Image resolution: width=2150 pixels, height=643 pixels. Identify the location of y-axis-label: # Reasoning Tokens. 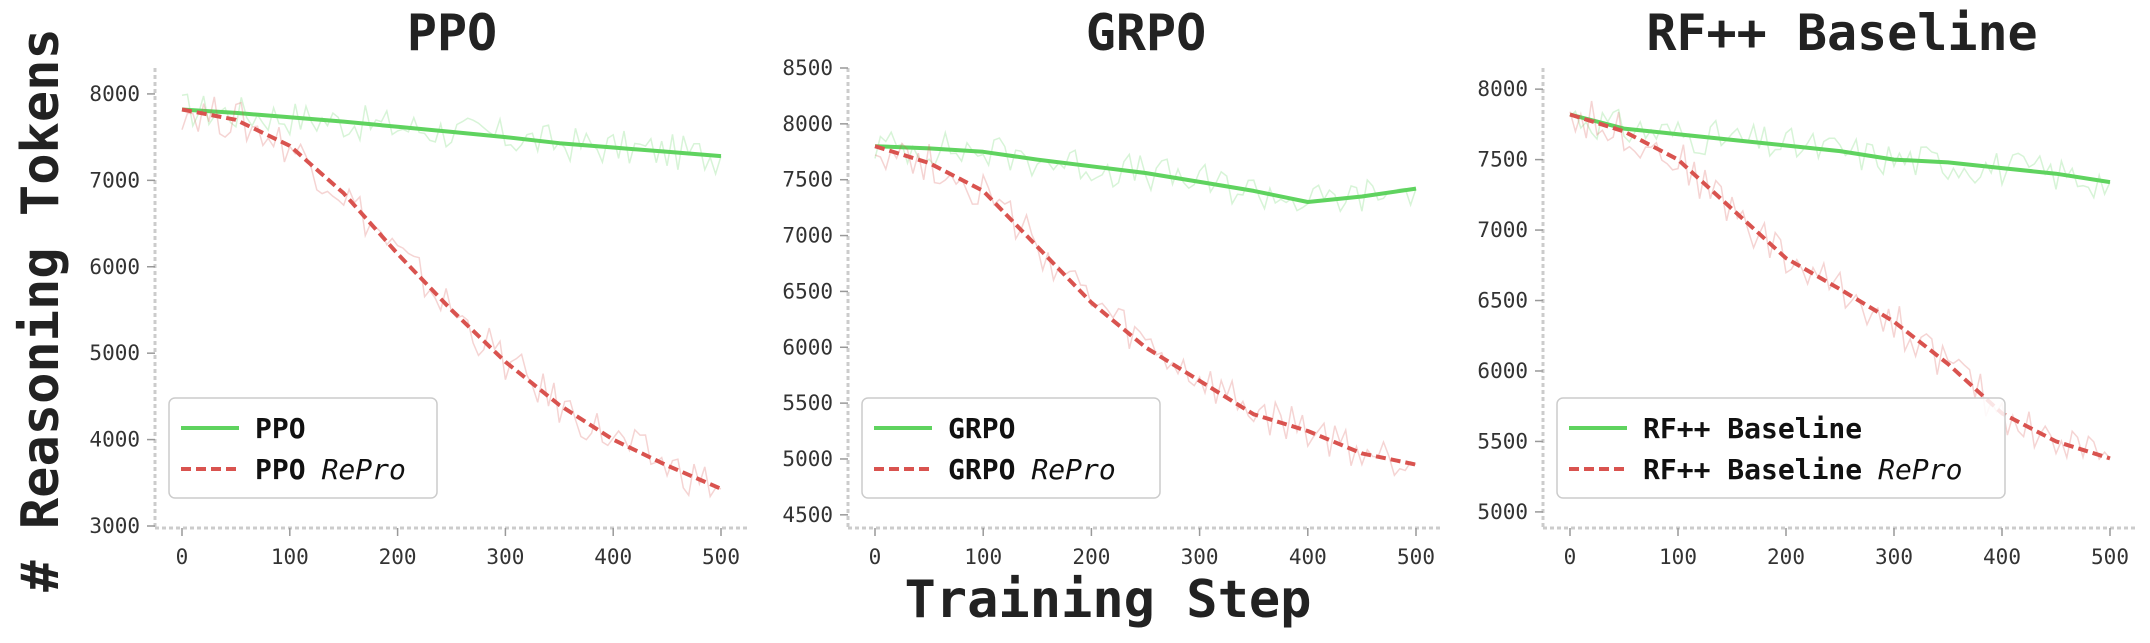
(41, 310).